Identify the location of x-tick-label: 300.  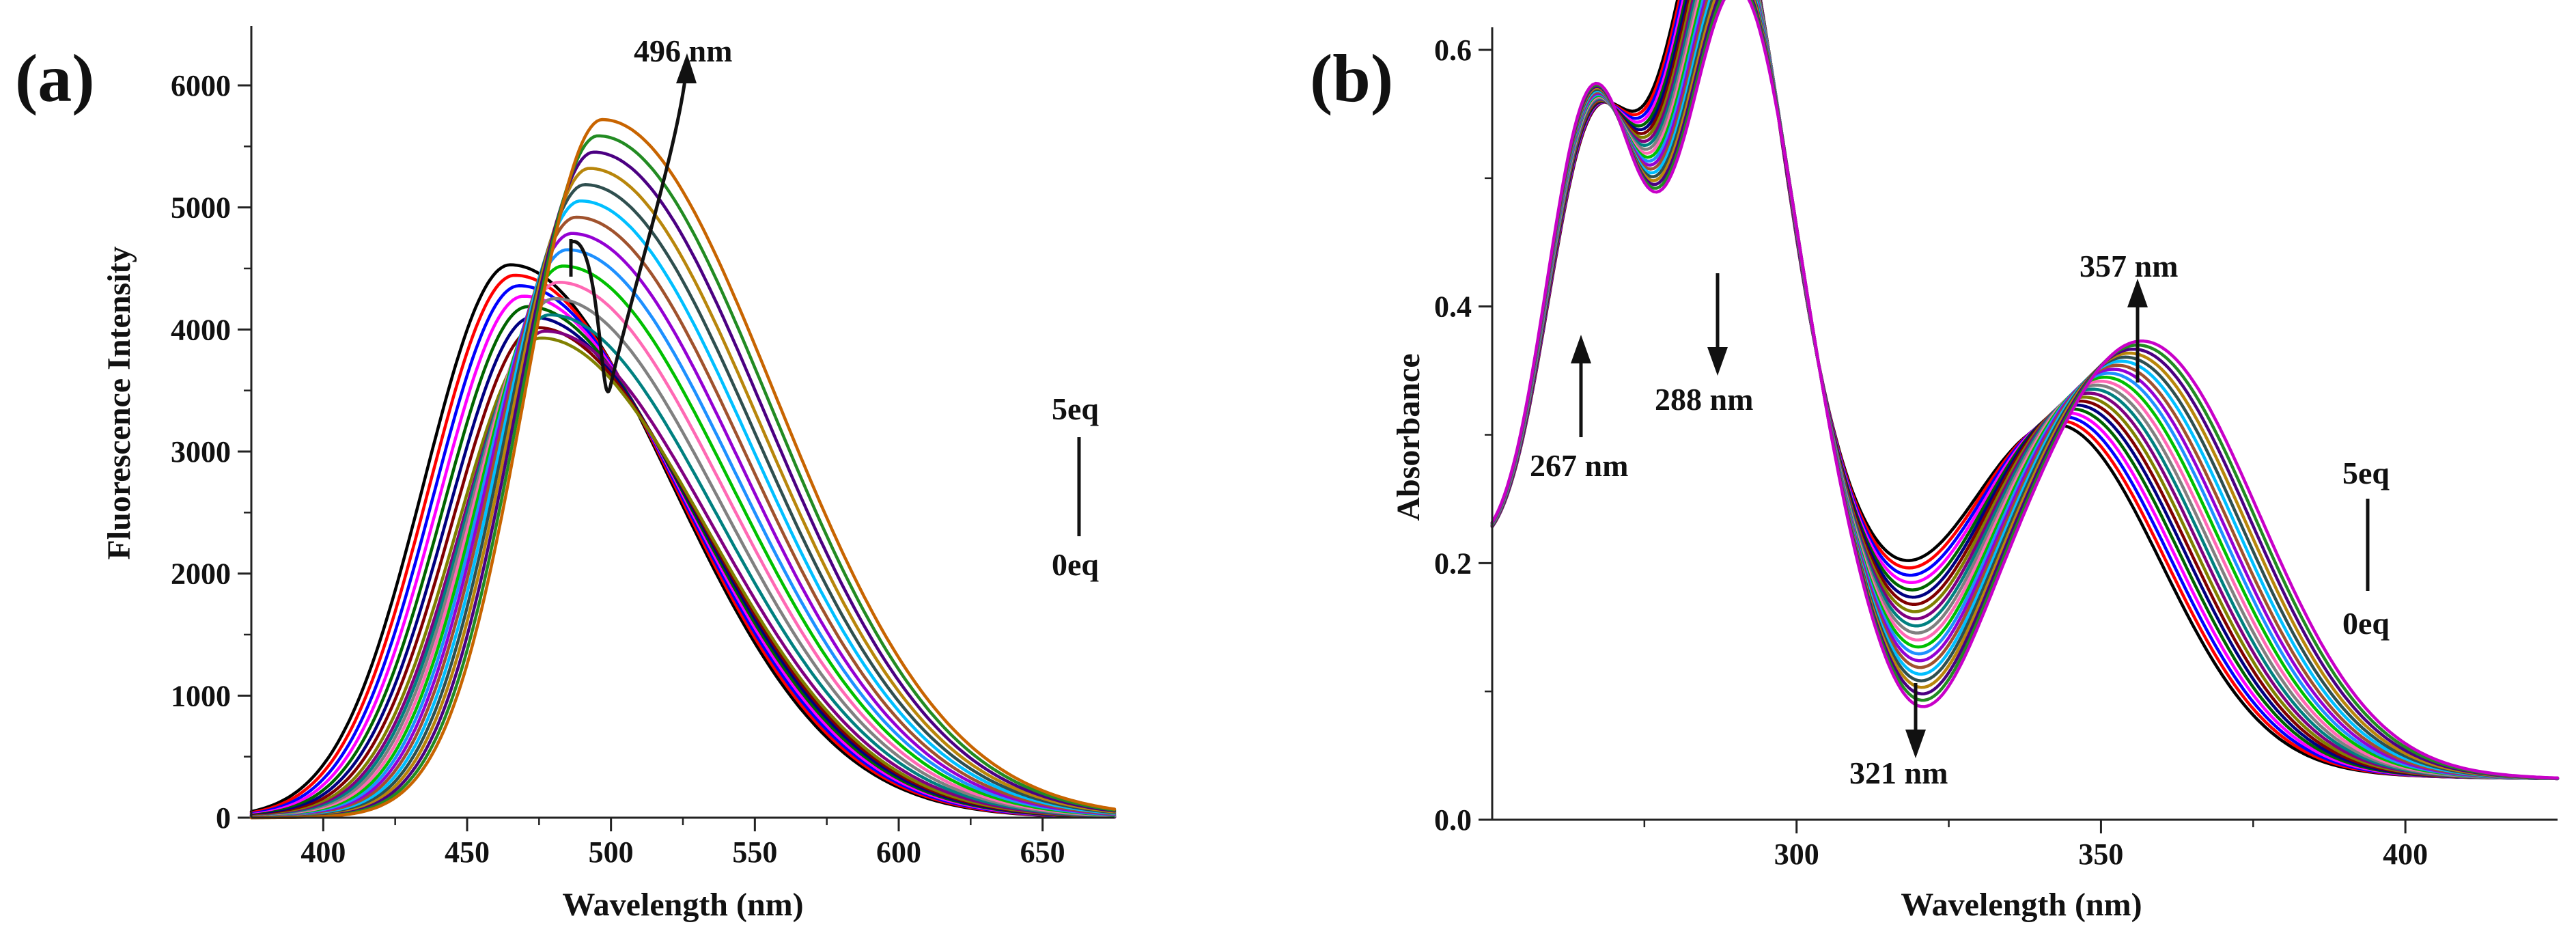
(1796, 854).